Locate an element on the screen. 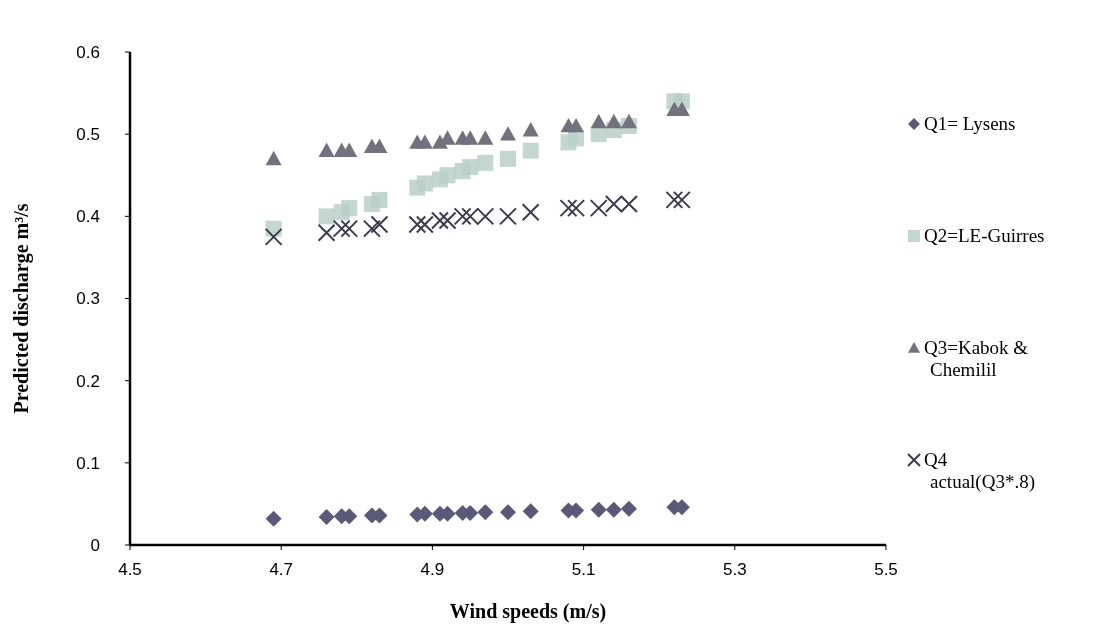  x-axis-title: Wind speeds (m/s) is located at coordinates (528, 611).